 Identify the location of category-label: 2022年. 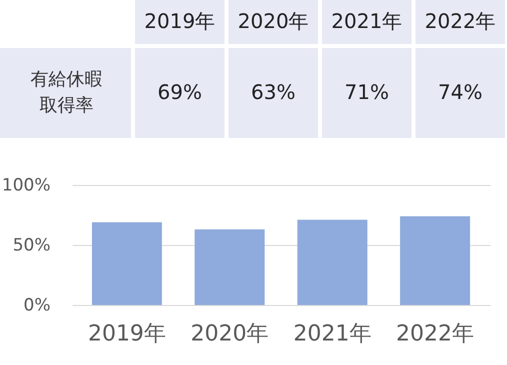
(460, 21).